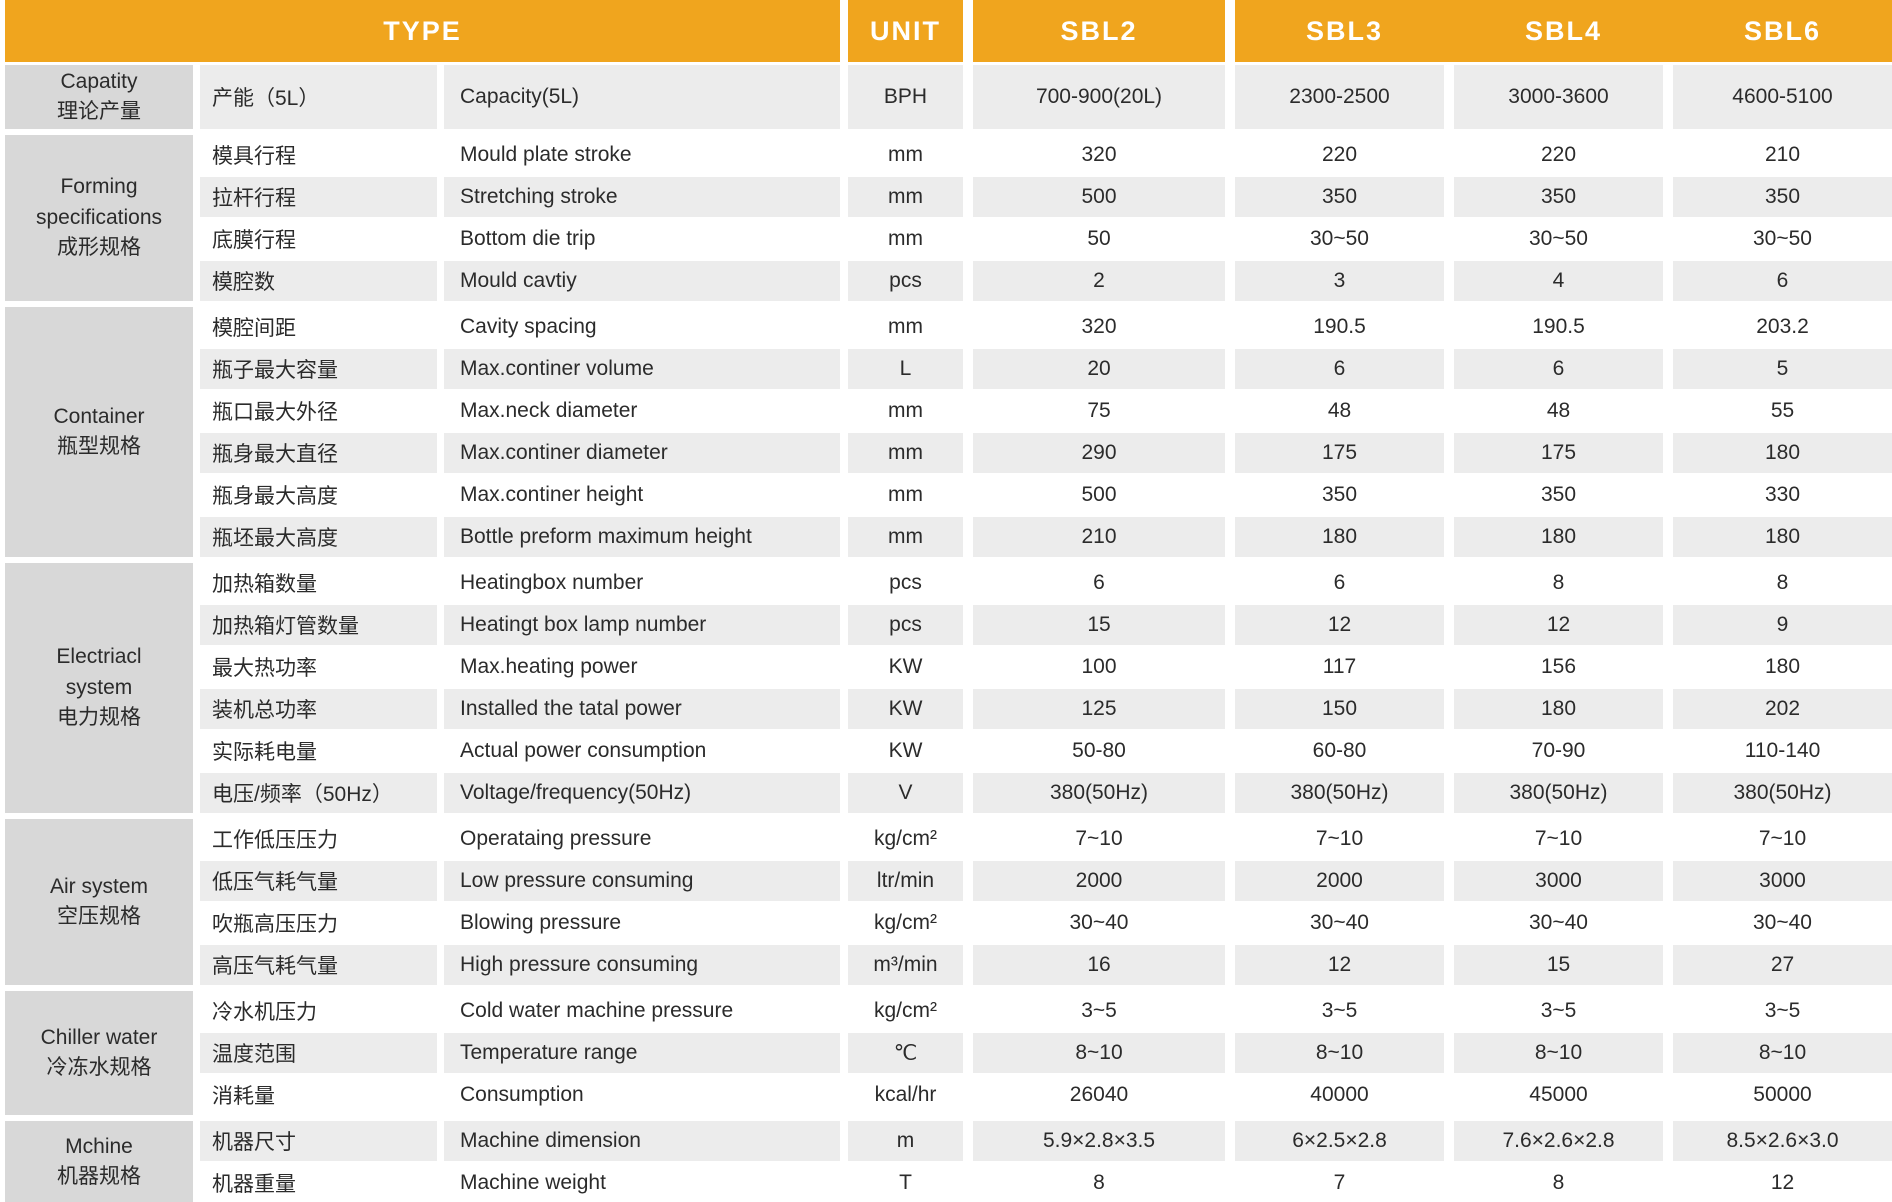 The width and height of the screenshot is (1892, 1202). What do you see at coordinates (910, 1141) in the screenshot?
I see `spec-unit: m` at bounding box center [910, 1141].